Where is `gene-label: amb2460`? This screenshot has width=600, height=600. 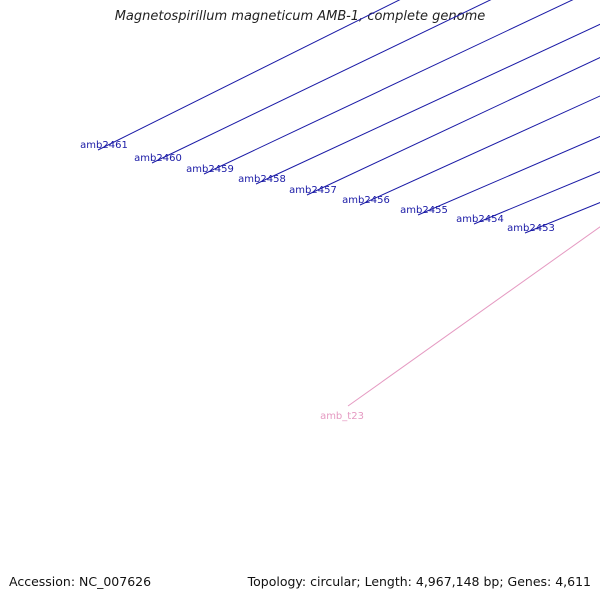 gene-label: amb2460 is located at coordinates (158, 158).